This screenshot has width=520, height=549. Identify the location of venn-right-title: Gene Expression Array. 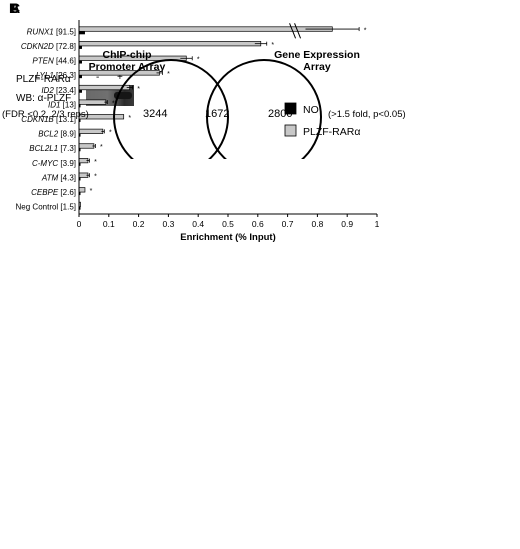
(317, 61).